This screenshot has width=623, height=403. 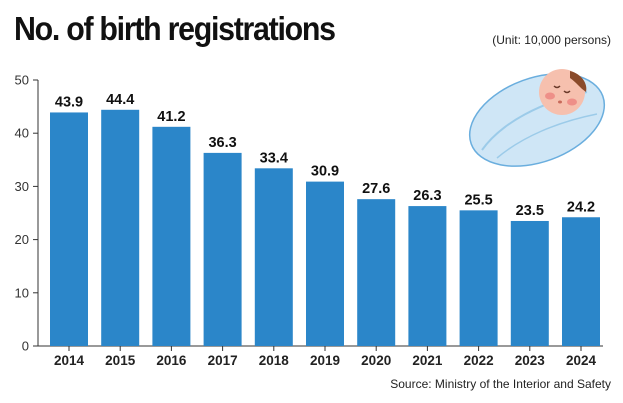 I want to click on data-label: 27.6, so click(x=376, y=189).